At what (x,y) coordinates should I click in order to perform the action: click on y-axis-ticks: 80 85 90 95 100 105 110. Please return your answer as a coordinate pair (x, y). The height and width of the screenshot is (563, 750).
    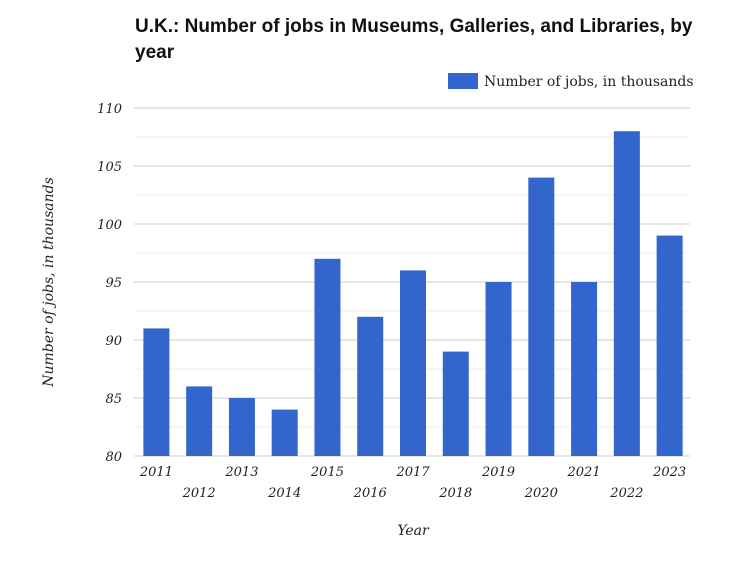
    Looking at the image, I should click on (109, 283).